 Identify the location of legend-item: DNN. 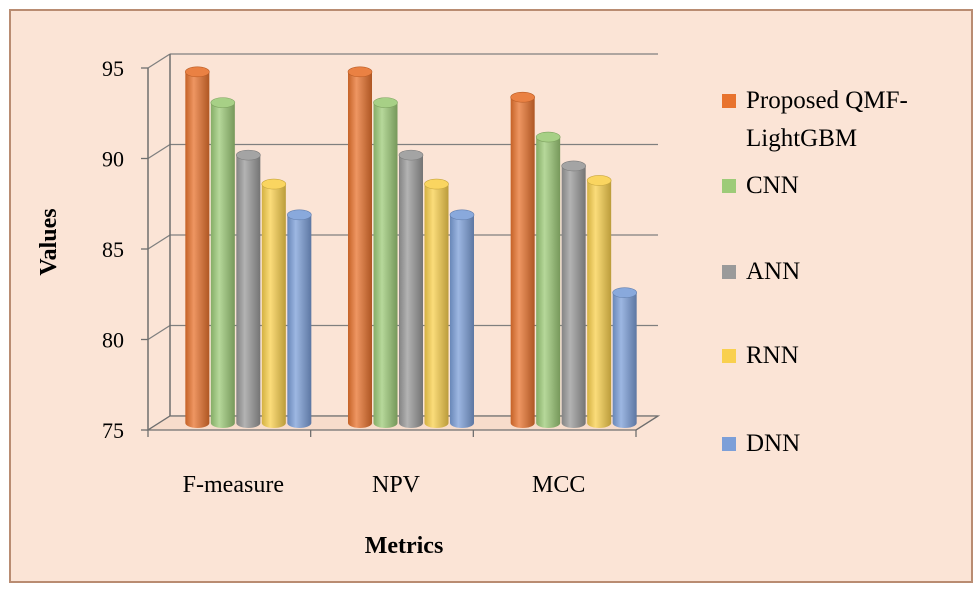
(761, 443).